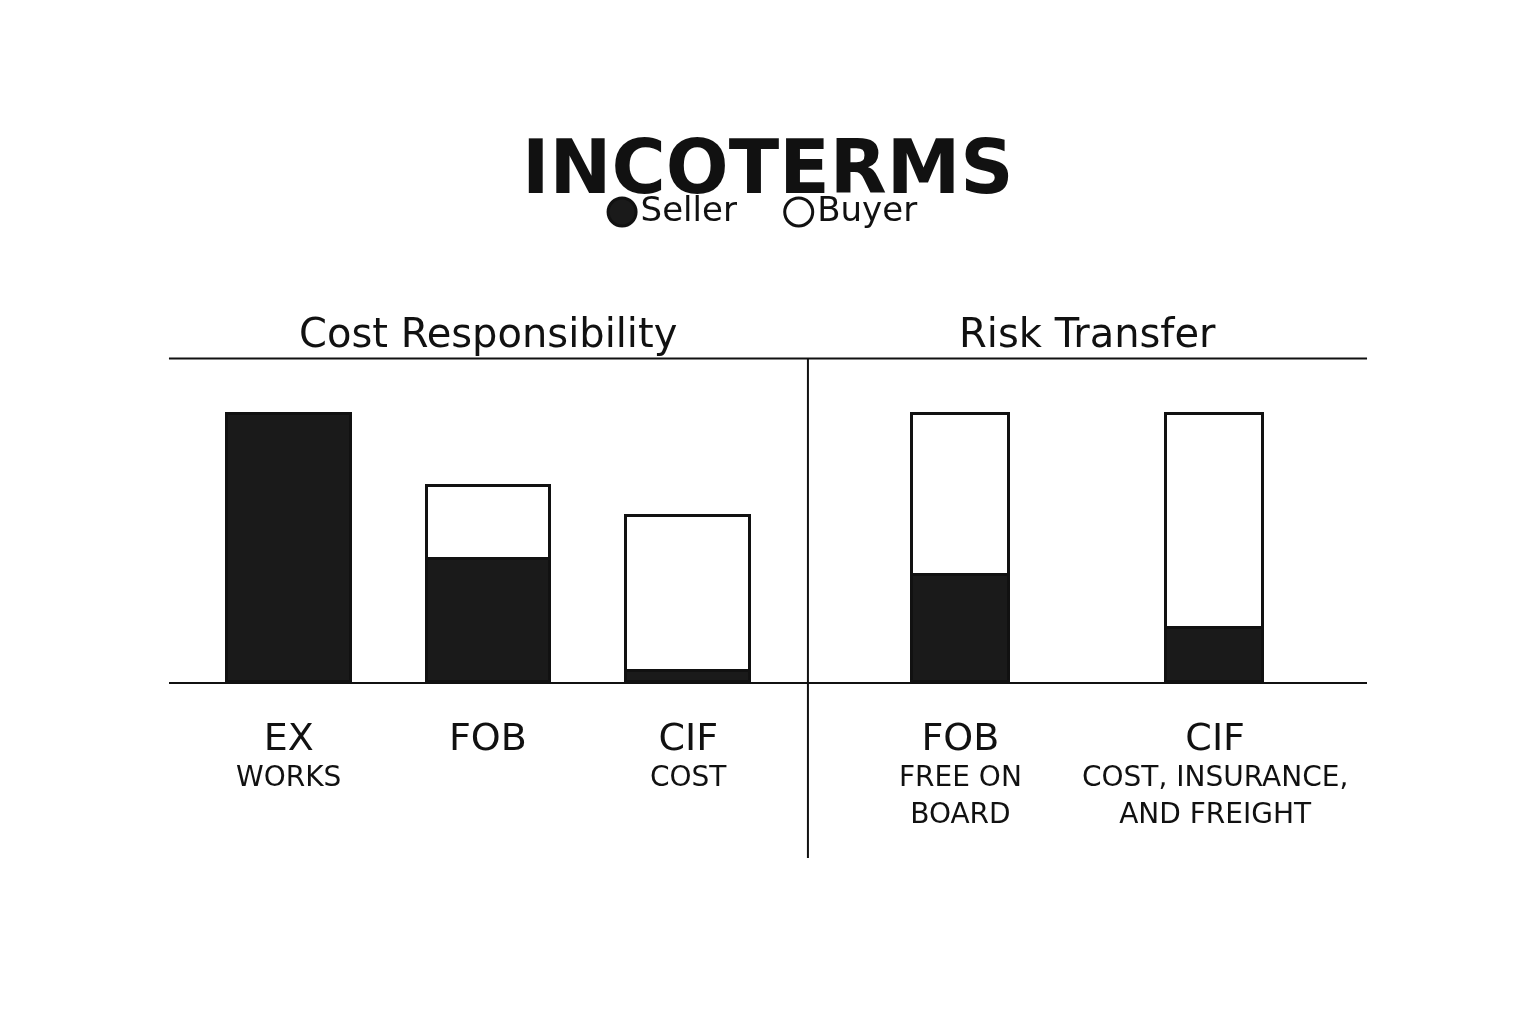  Describe the element at coordinates (1215, 772) in the screenshot. I see `x-tick-label: CIF COST, INSURANCE, AND FREIGHT` at that location.